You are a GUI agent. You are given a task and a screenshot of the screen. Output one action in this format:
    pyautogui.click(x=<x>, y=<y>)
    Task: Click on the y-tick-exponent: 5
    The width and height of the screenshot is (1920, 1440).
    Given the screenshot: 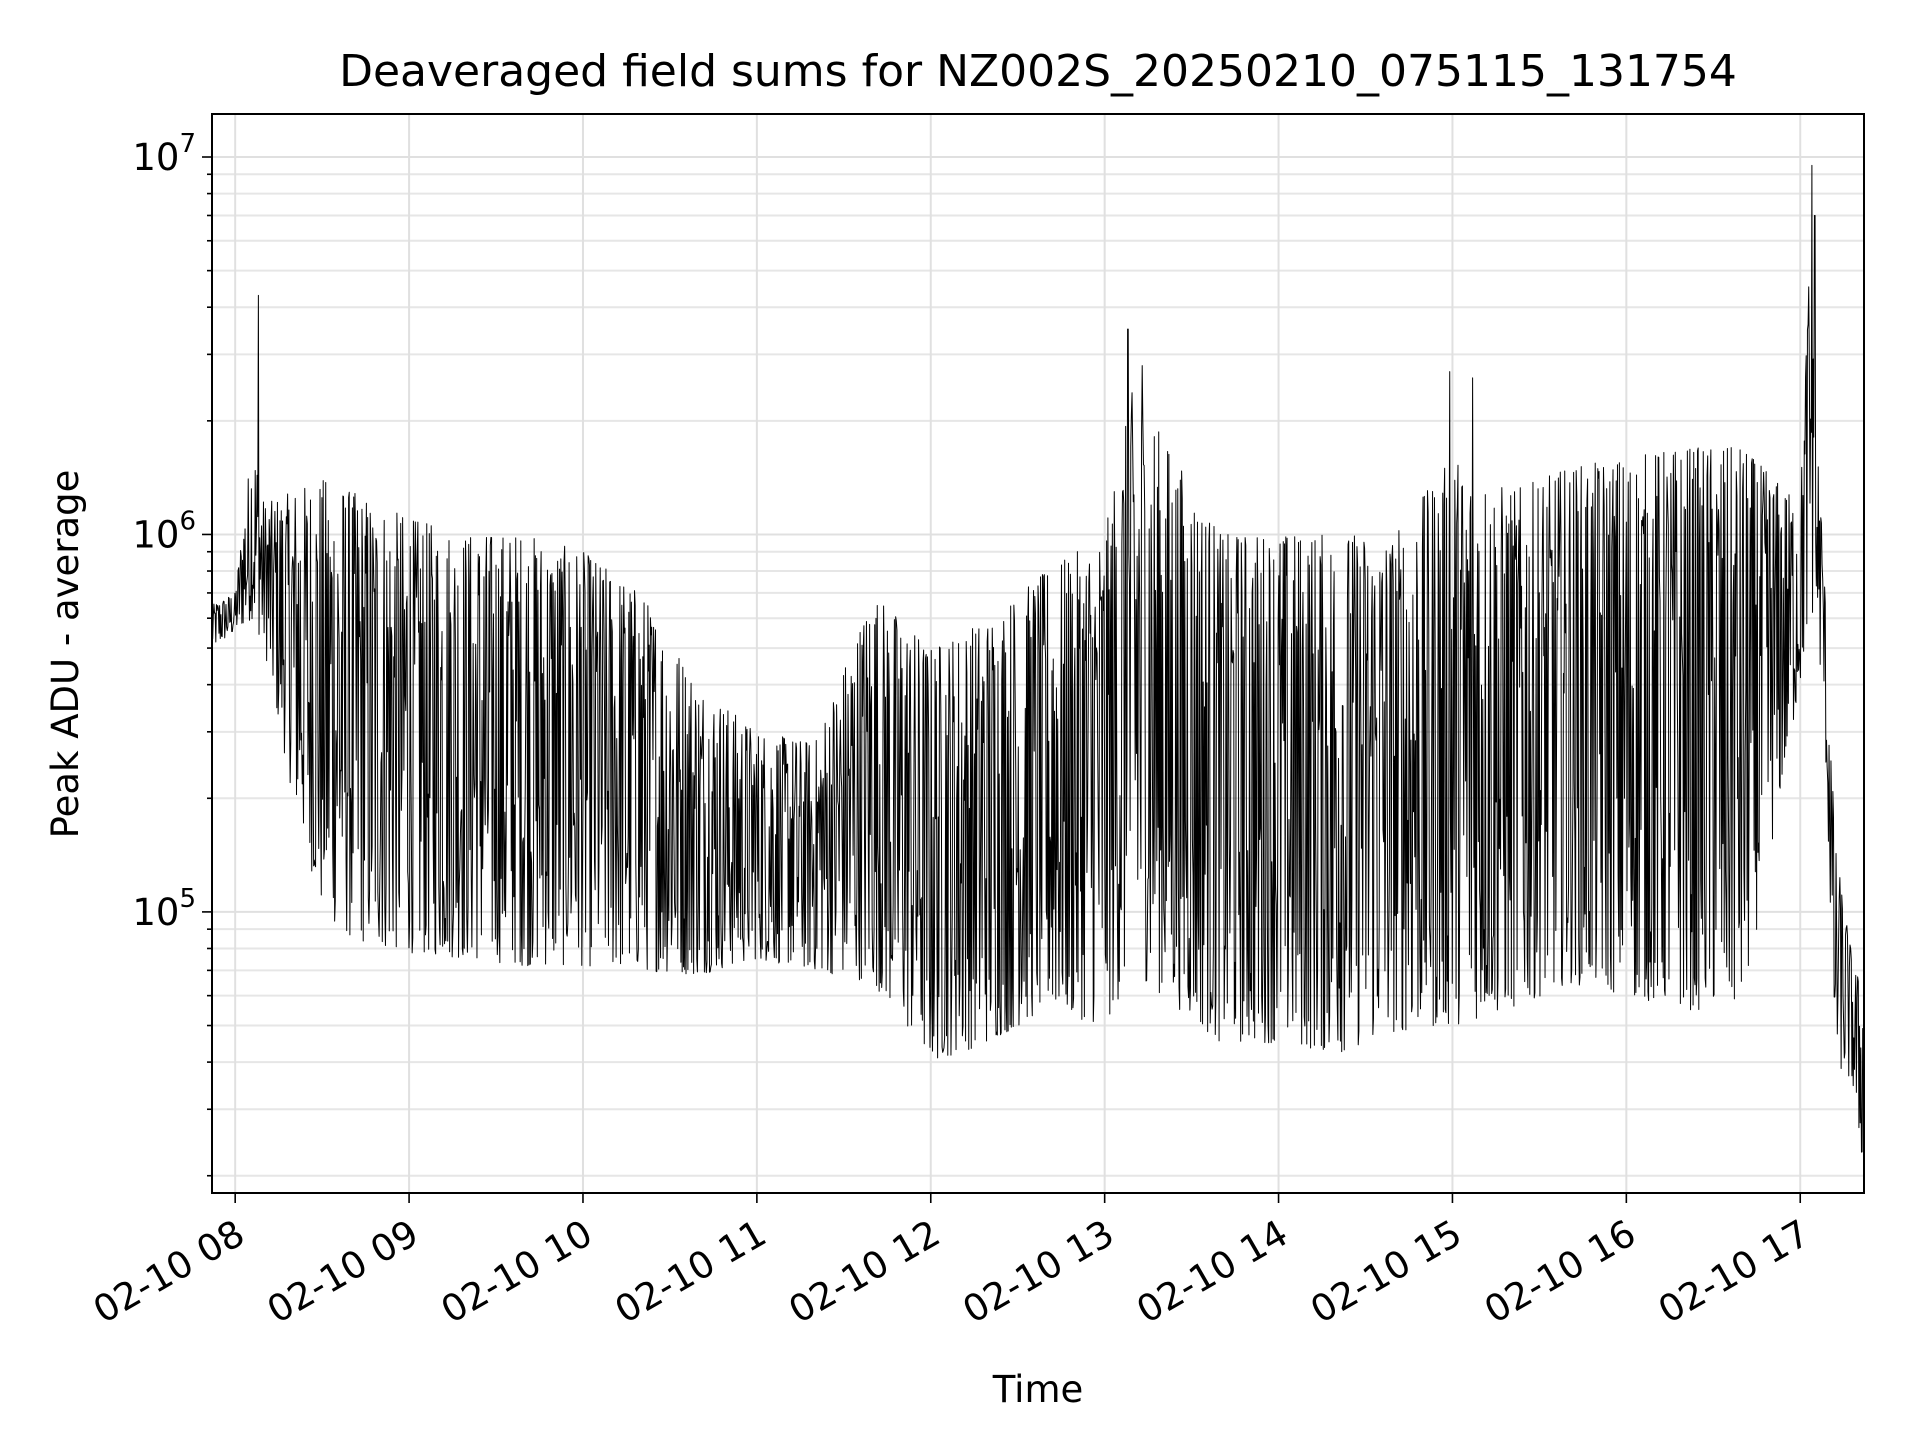 What is the action you would take?
    pyautogui.click(x=187, y=899)
    